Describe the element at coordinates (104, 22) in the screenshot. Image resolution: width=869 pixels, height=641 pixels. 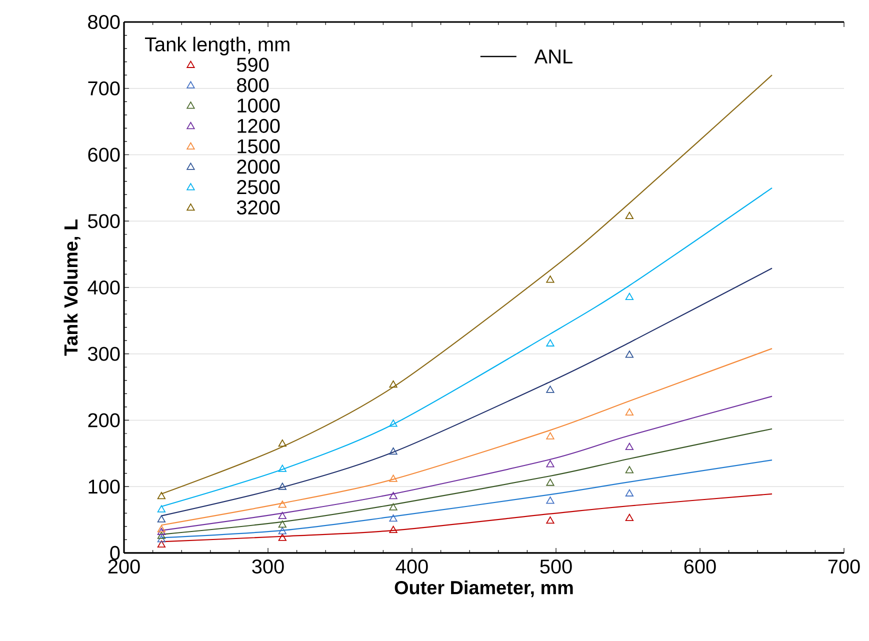
I see `y-tick-label: 800` at that location.